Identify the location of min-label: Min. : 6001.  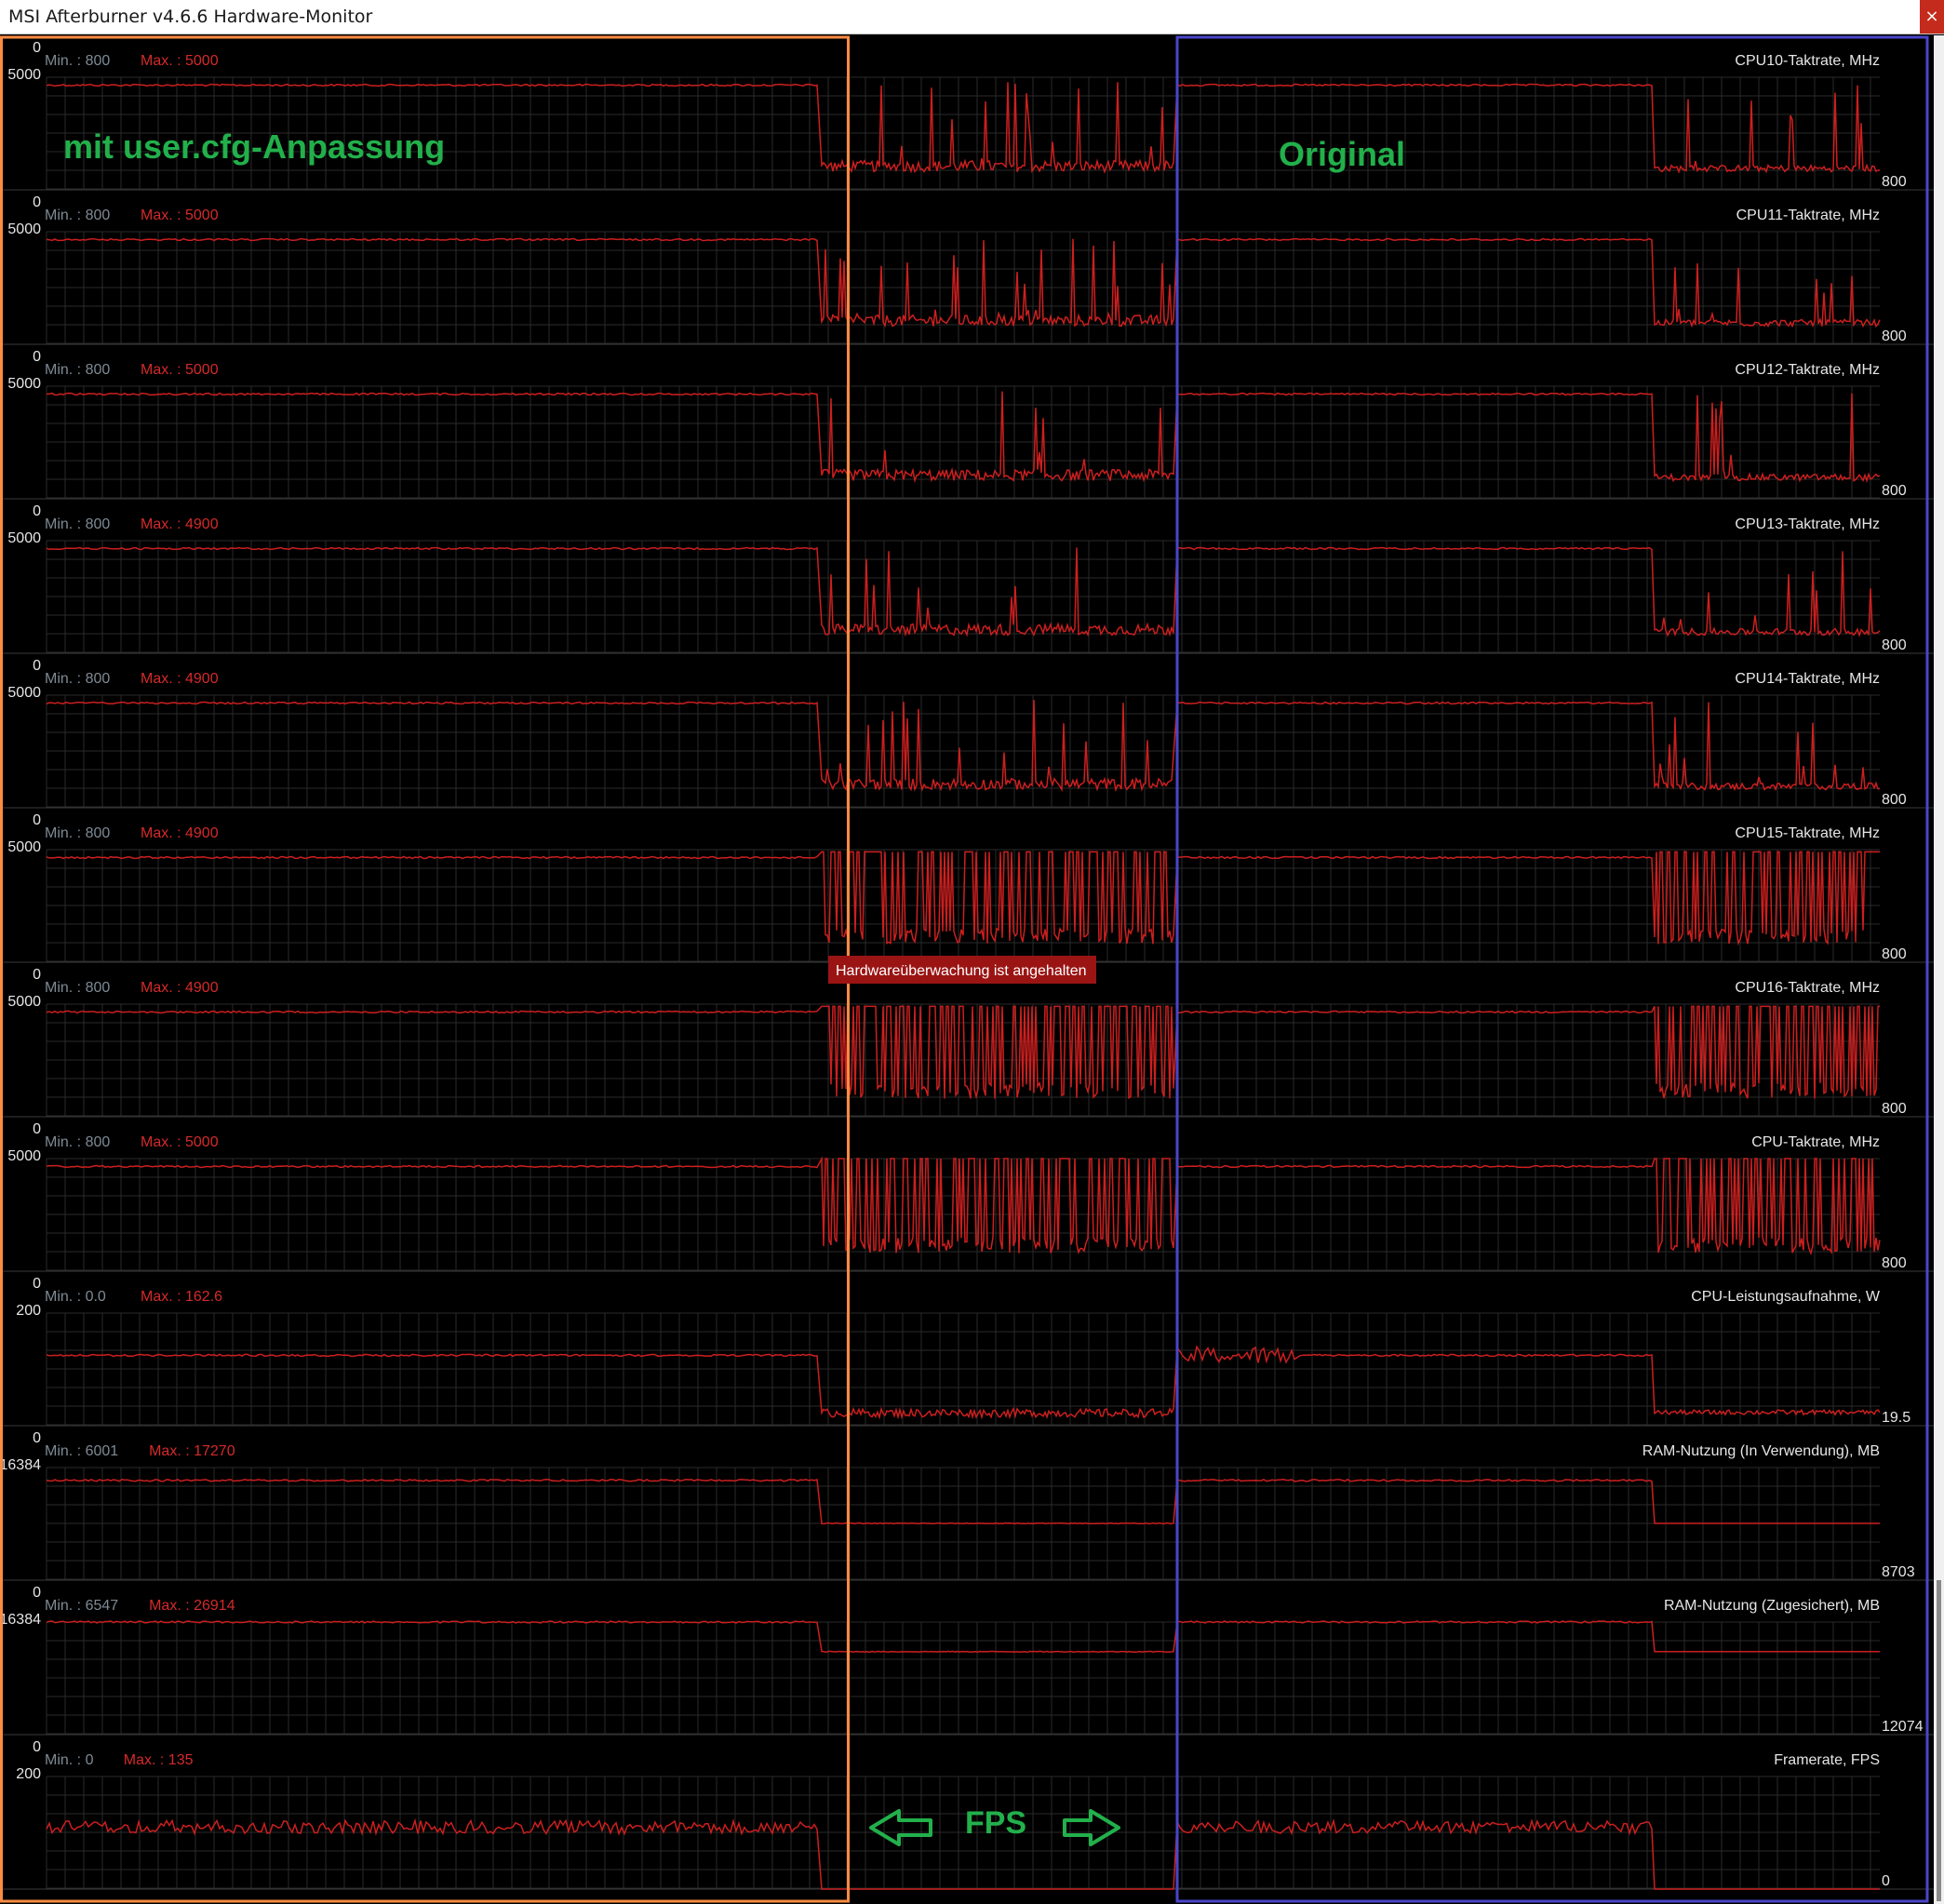
(81, 1451).